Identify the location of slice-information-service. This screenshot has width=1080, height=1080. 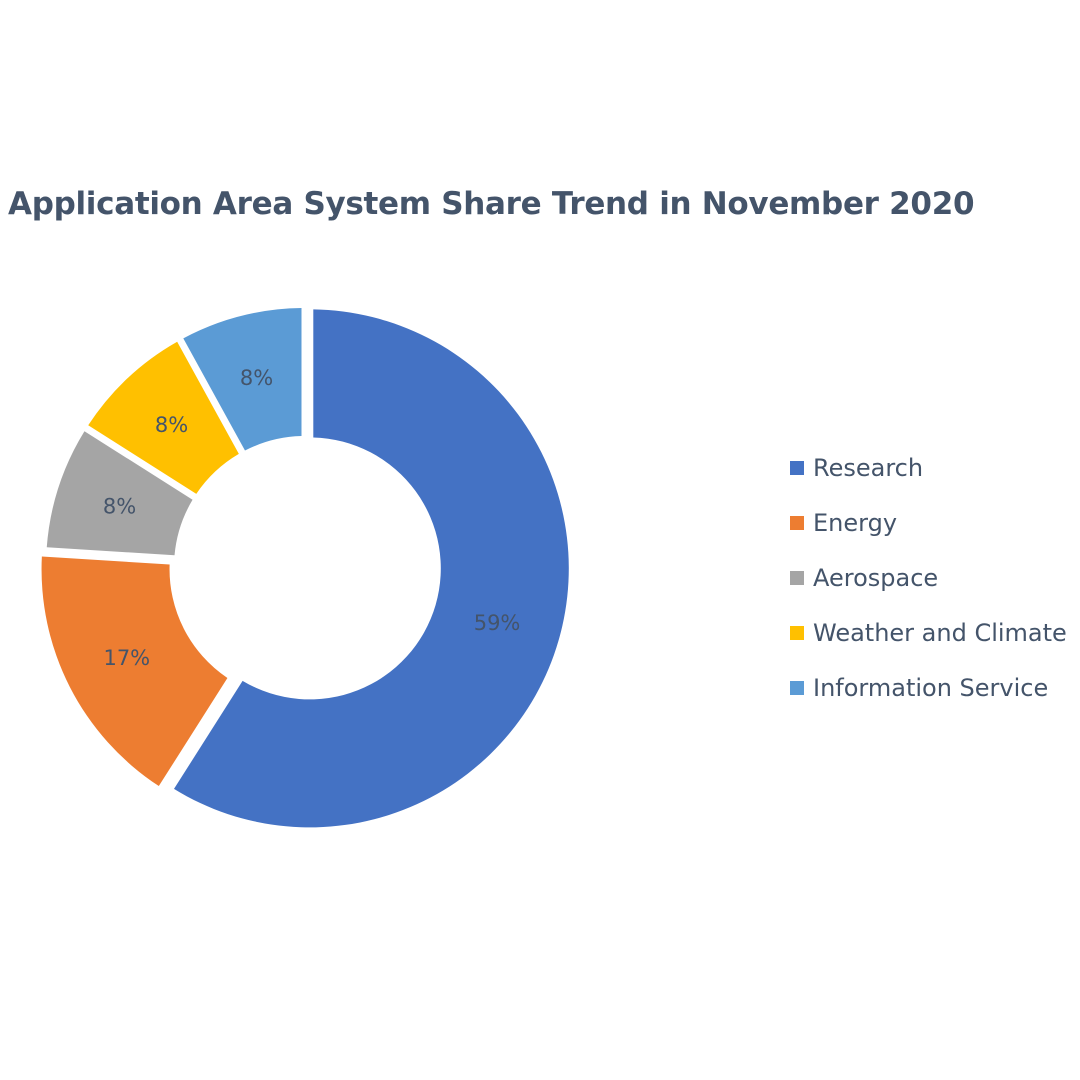
(242, 379).